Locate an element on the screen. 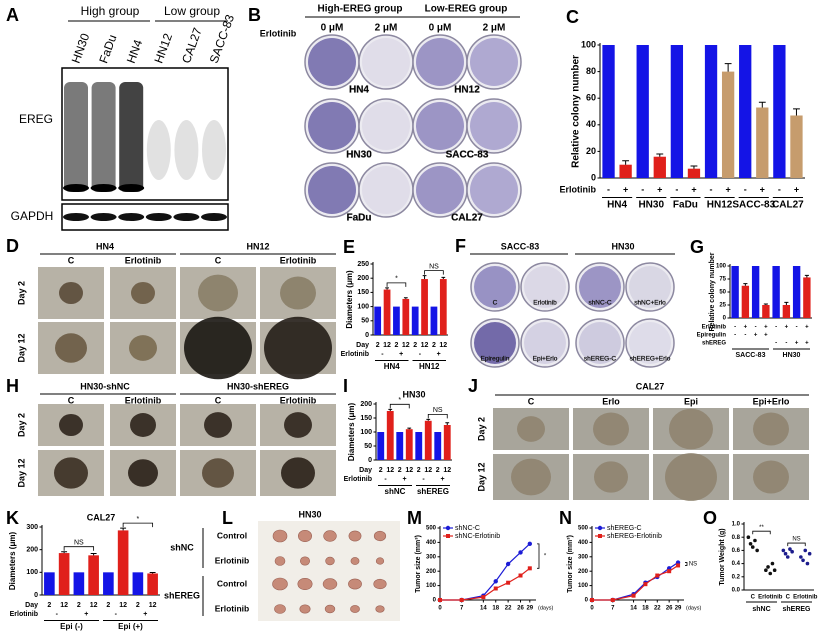 The width and height of the screenshot is (818, 632). y-tick-label: 25 is located at coordinates (722, 306).